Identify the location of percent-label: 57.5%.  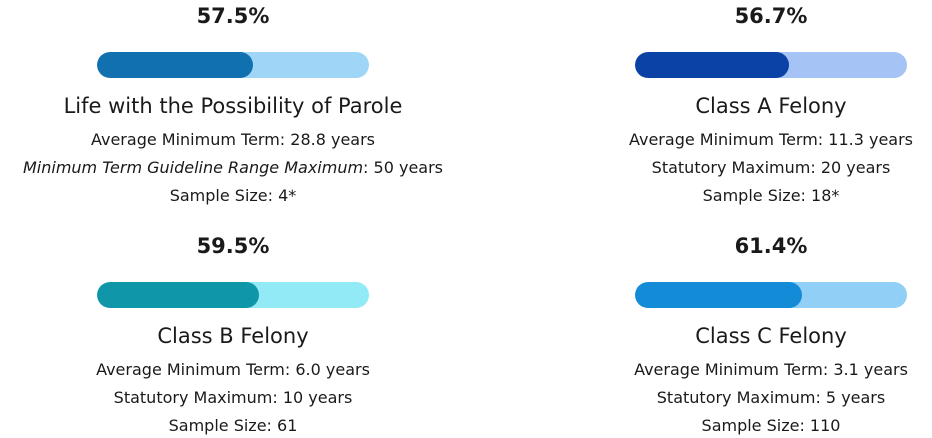
(233, 16).